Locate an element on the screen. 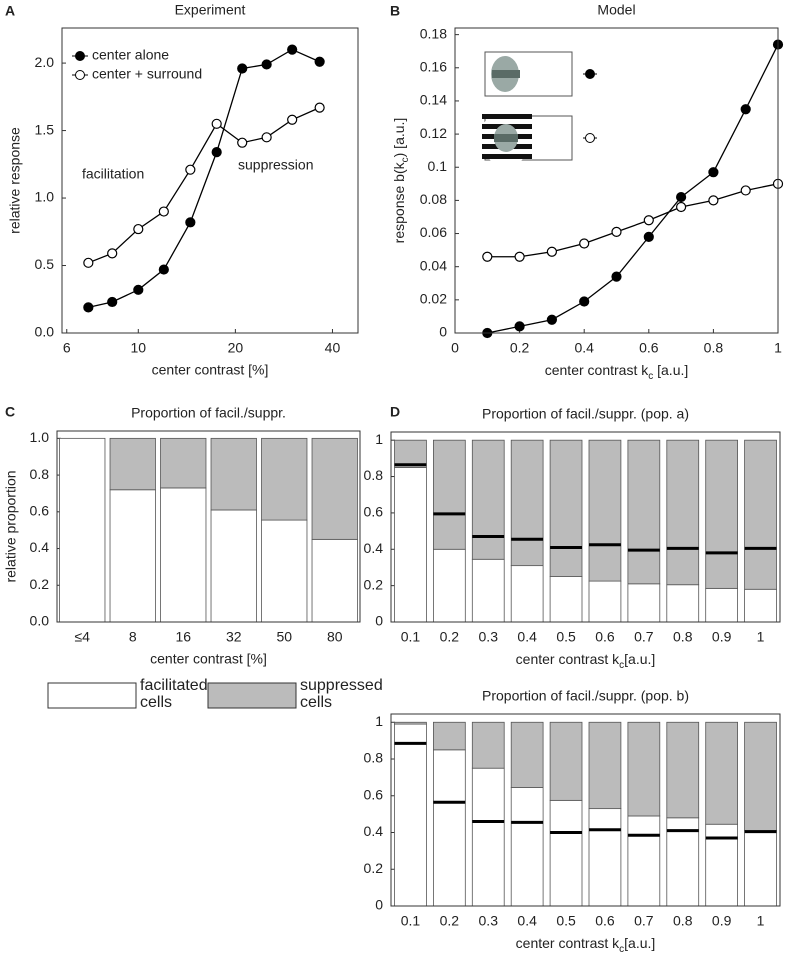 This screenshot has width=785, height=958. x-tick-label: 0.8 is located at coordinates (714, 348).